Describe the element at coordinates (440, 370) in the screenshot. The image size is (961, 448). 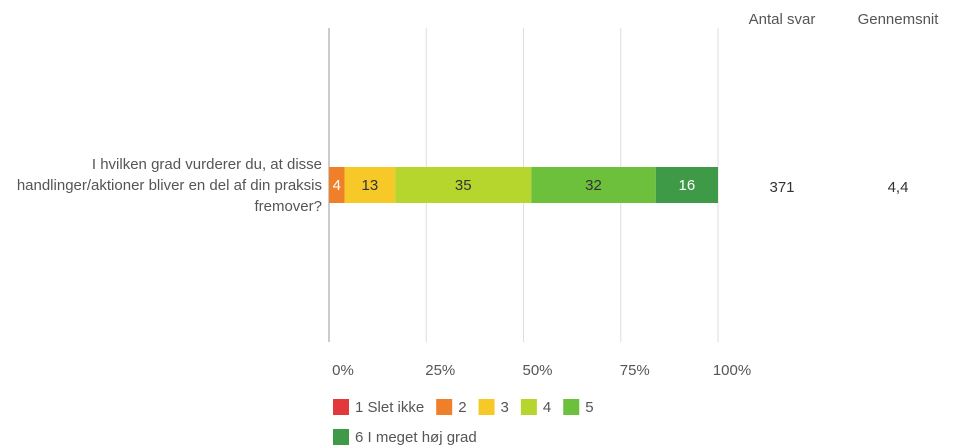
I see `x-tick-label: 25%` at that location.